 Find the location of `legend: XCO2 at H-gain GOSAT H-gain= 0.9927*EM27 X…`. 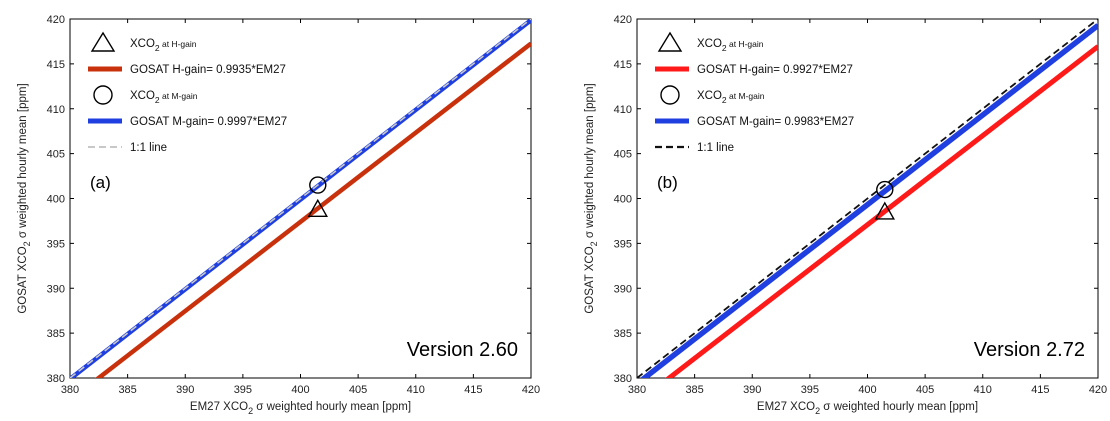

legend: XCO2 at H-gain GOSAT H-gain= 0.9927*EM27 X… is located at coordinates (754, 92).